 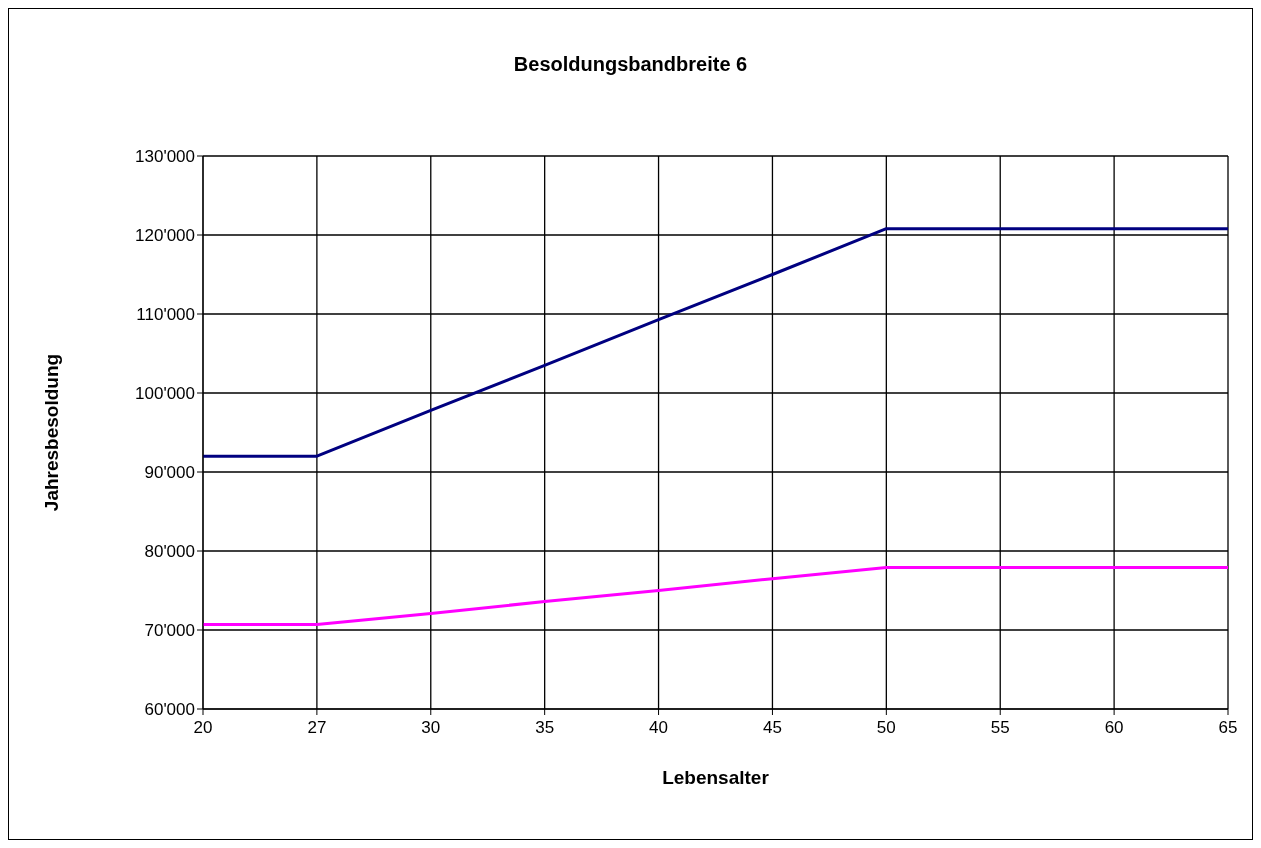 What do you see at coordinates (165, 394) in the screenshot?
I see `y-tick-label: 100'000` at bounding box center [165, 394].